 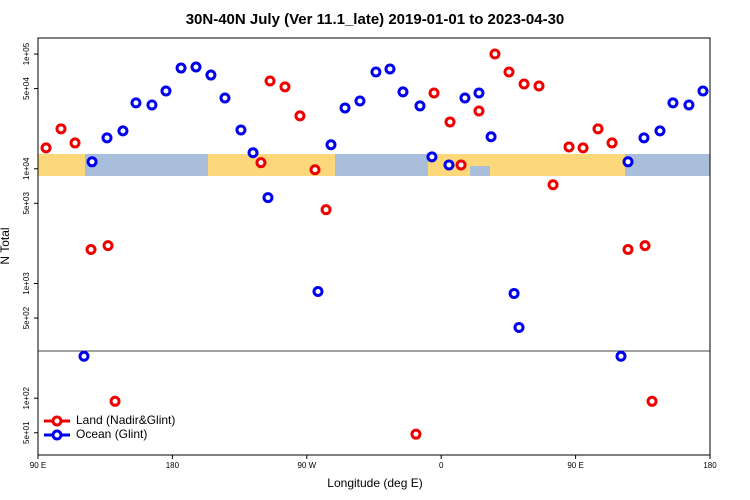 What do you see at coordinates (306, 465) in the screenshot?
I see `x-tick-label: 90 W` at bounding box center [306, 465].